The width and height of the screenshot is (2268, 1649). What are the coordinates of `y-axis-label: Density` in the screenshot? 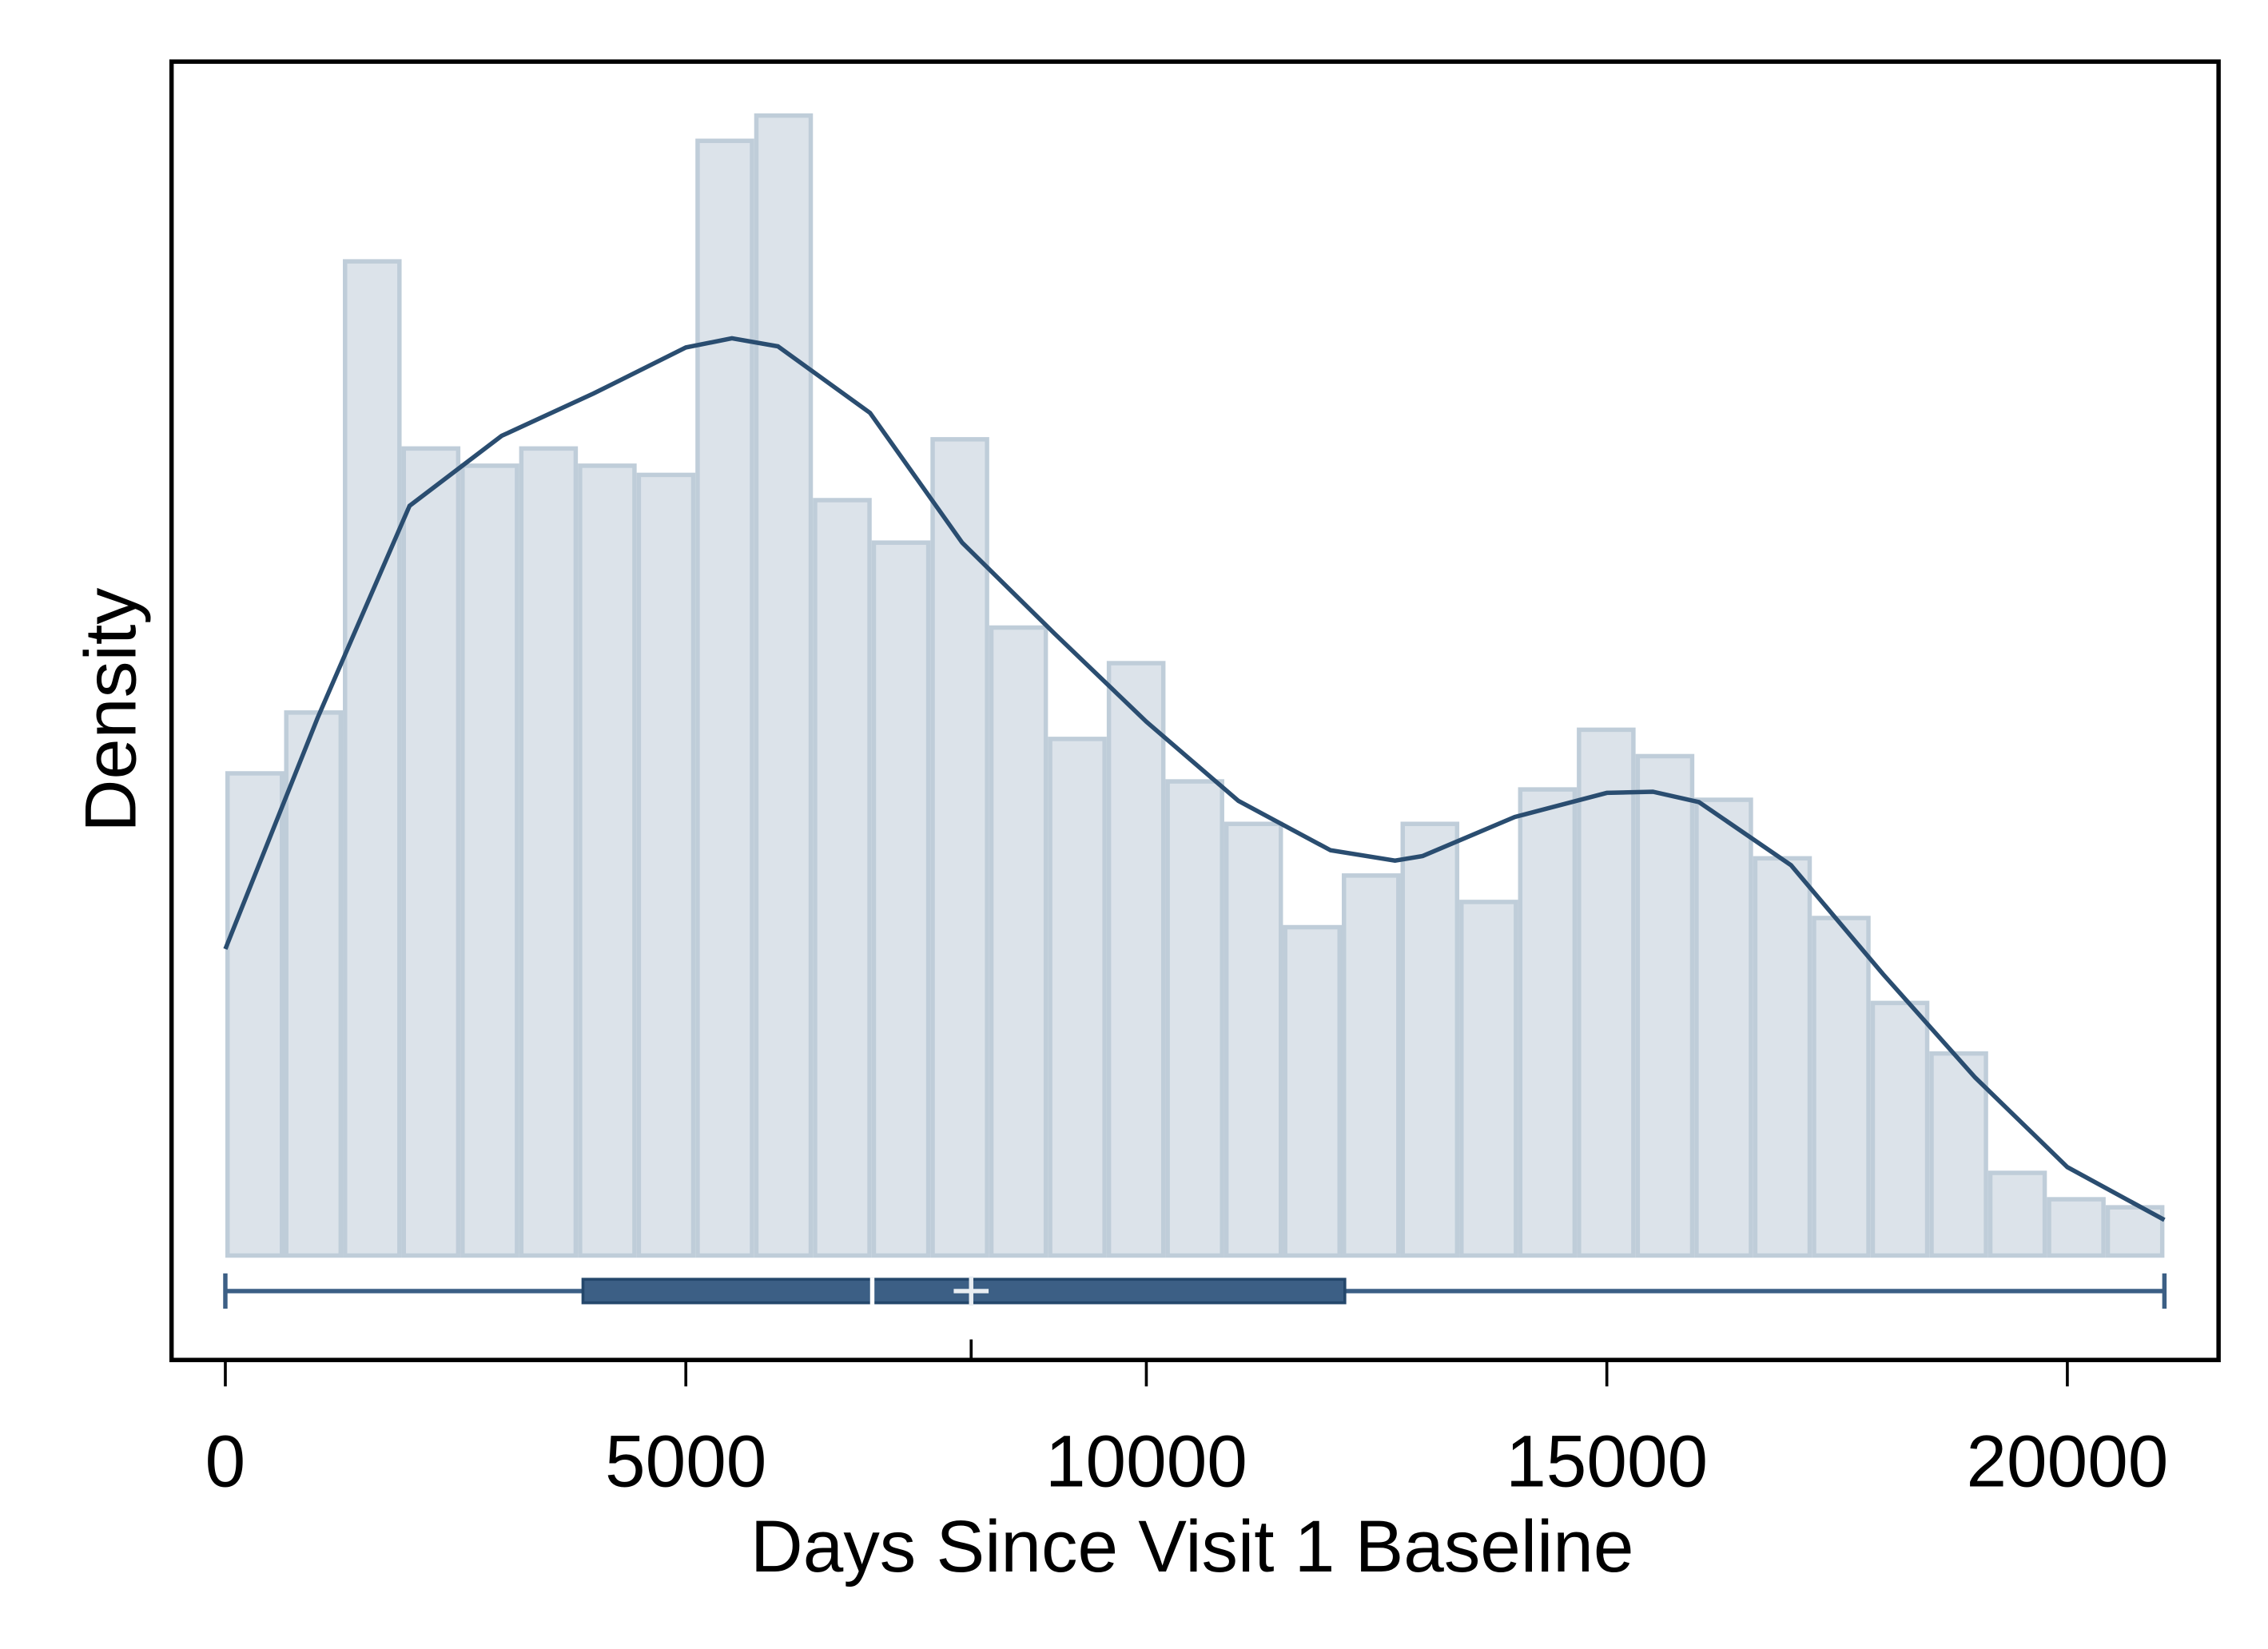 It's located at (111, 709).